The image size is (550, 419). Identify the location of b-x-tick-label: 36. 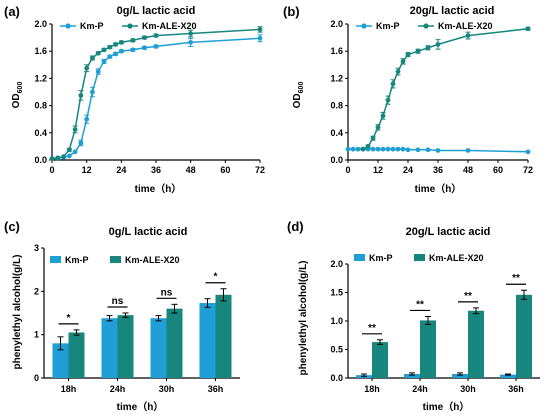
(438, 170).